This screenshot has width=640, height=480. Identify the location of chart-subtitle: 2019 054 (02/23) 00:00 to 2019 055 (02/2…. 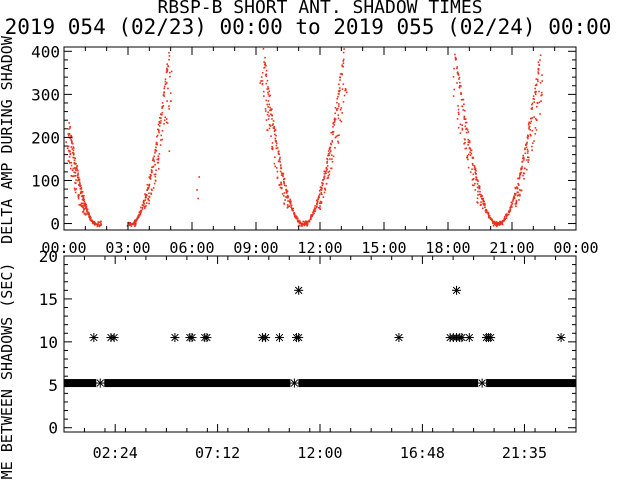
(308, 27).